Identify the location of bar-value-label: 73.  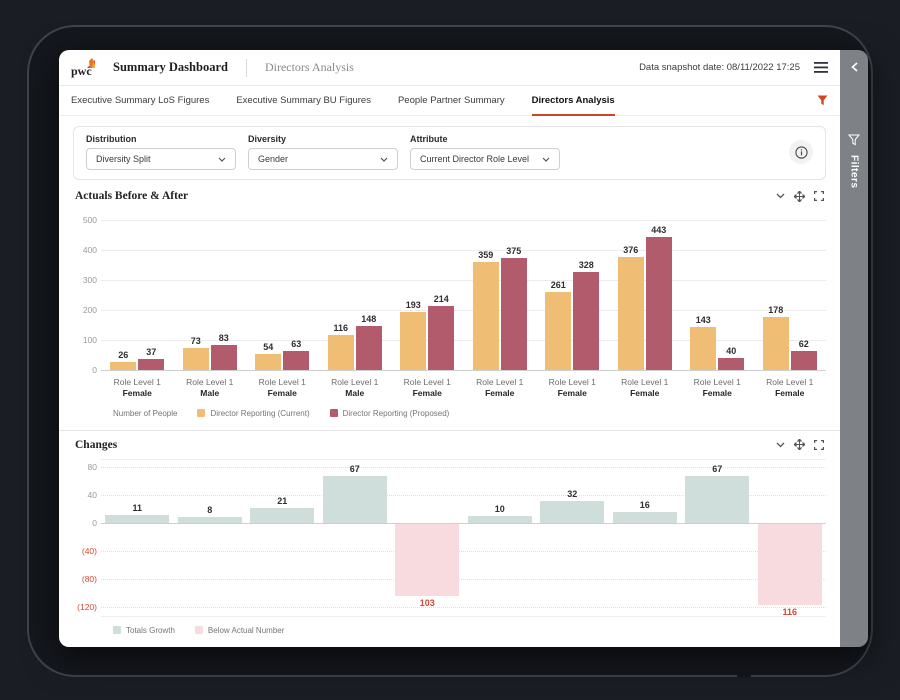
(195, 341).